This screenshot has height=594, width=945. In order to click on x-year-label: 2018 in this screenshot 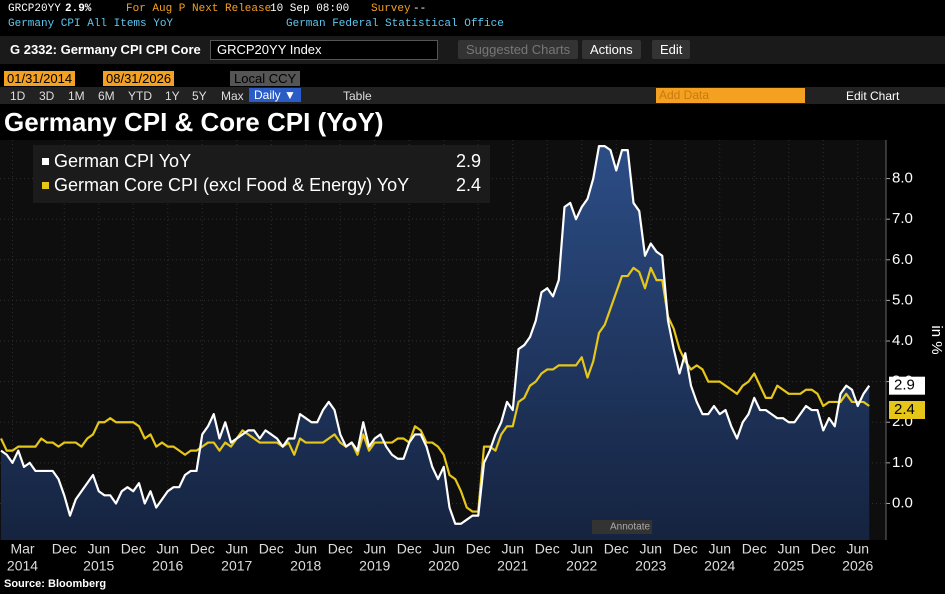, I will do `click(305, 566)`.